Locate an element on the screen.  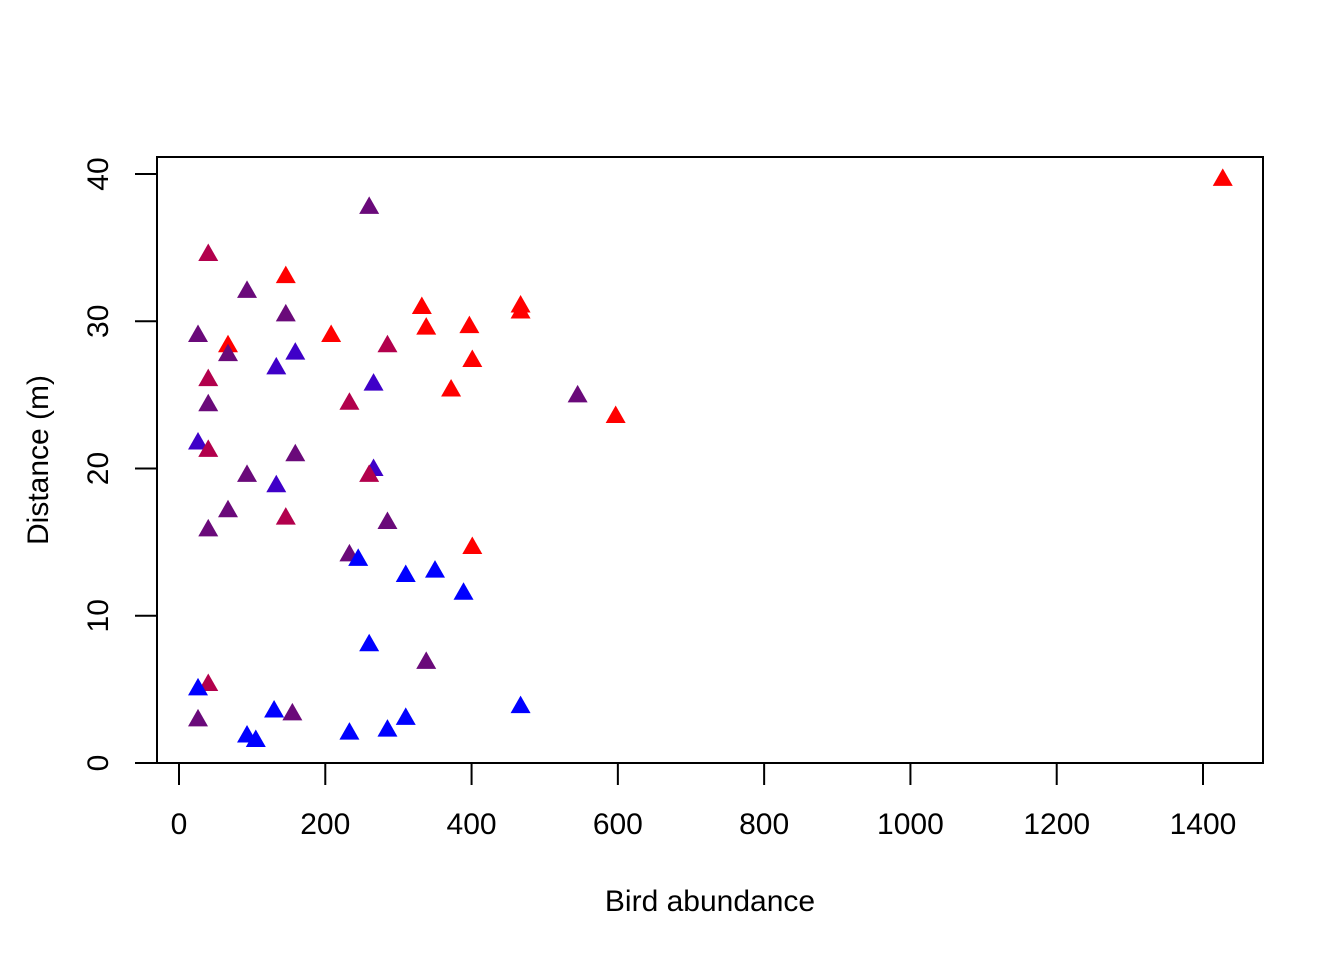
x-tick-label: 0 is located at coordinates (179, 824).